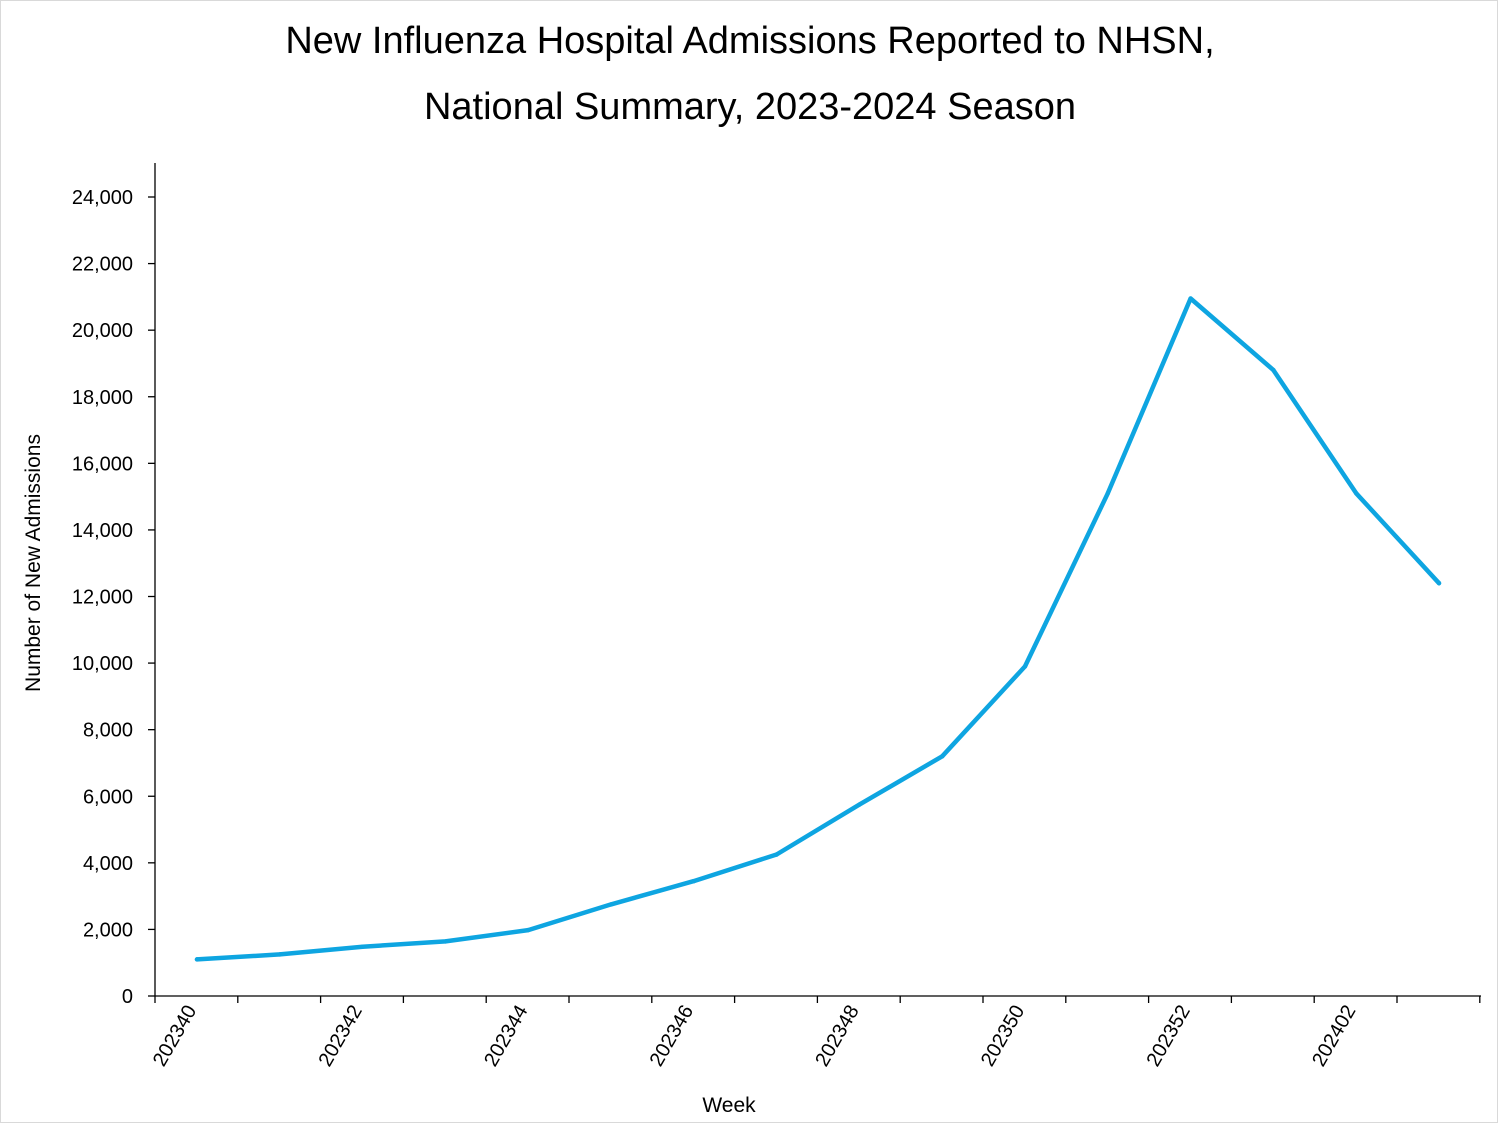 The height and width of the screenshot is (1125, 1500). What do you see at coordinates (127, 997) in the screenshot?
I see `y-tick-label: 0` at bounding box center [127, 997].